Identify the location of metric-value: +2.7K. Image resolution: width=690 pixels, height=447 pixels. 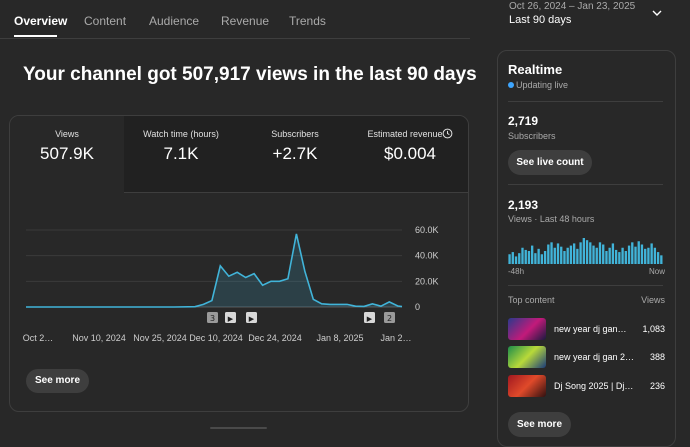
(295, 153).